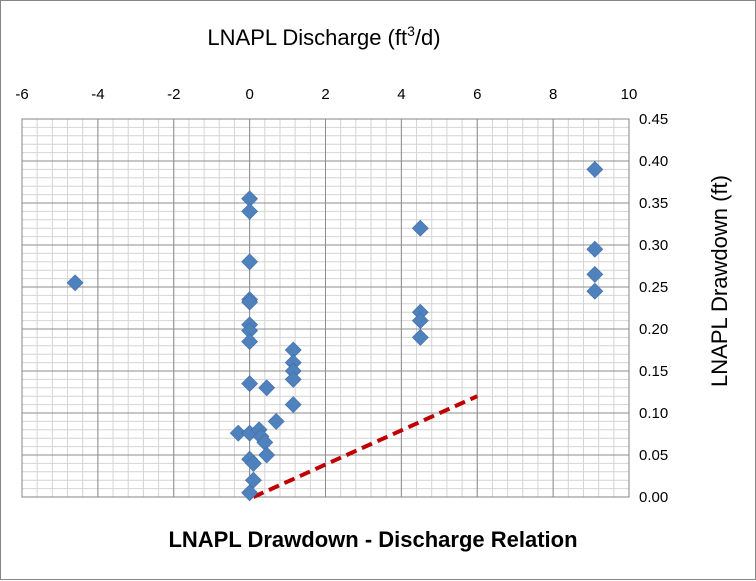 The height and width of the screenshot is (581, 756). I want to click on y-axis-tick-labels: 0.00 0.05 0.10 0.15 0.20 0.25 0.30 0.35 0.40 0.45, so click(653, 308).